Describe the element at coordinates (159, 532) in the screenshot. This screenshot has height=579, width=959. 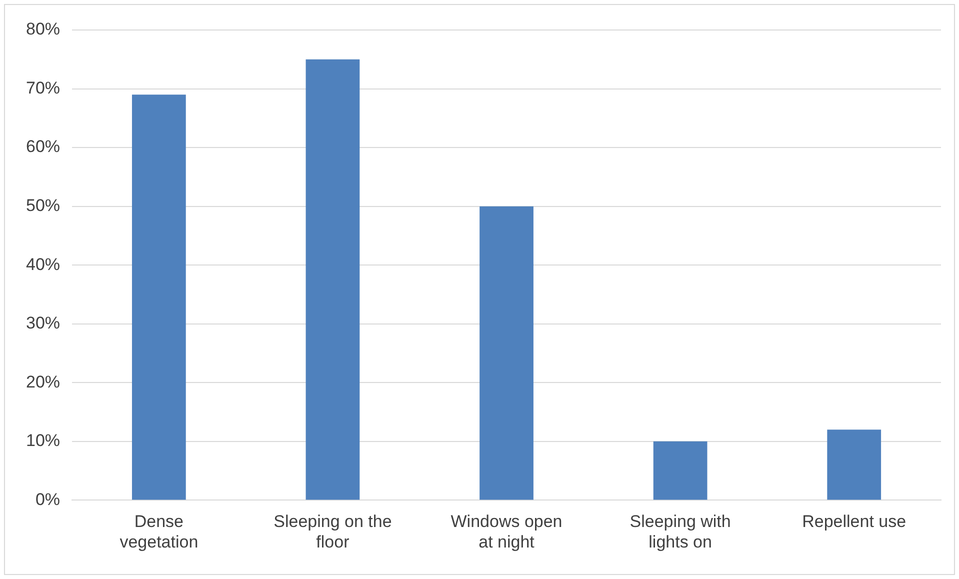
I see `x-tick-label: Dense vegetation` at that location.